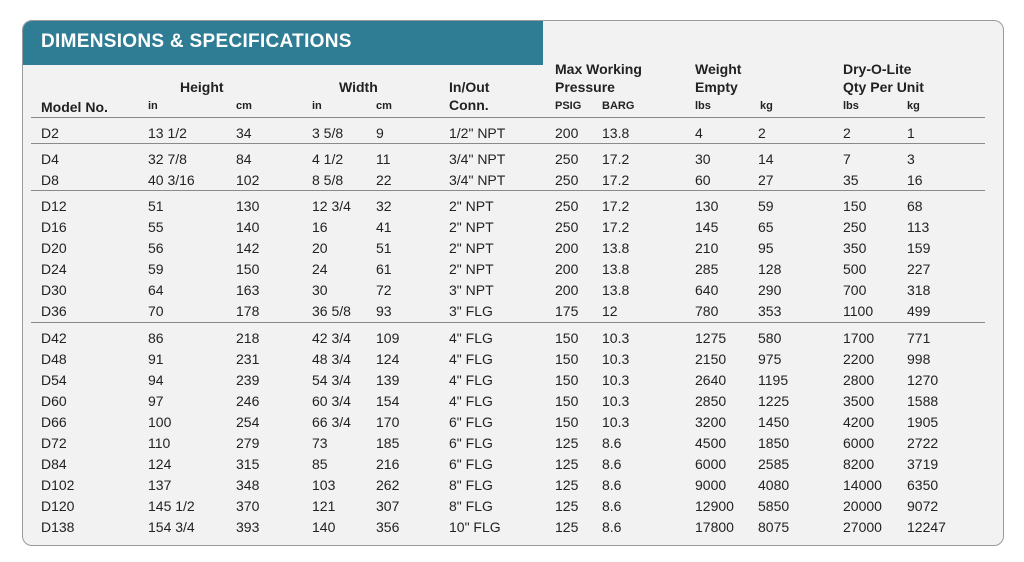 Image resolution: width=1024 pixels, height=562 pixels. What do you see at coordinates (160, 464) in the screenshot?
I see `height-in-cell: 124` at bounding box center [160, 464].